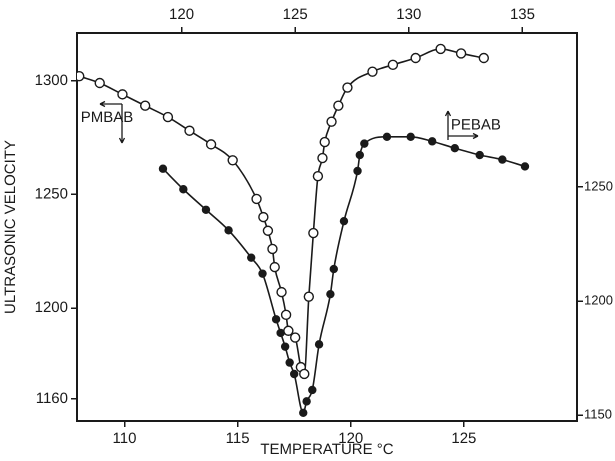 The image size is (615, 461). What do you see at coordinates (124, 439) in the screenshot?
I see `x-tick-label: 110` at bounding box center [124, 439].